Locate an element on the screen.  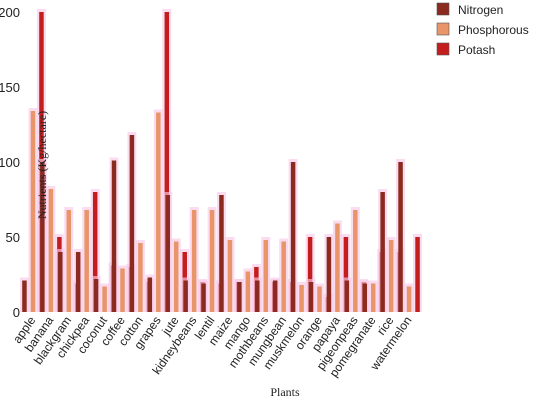
bar-nitrogen-mango is located at coordinates (239, 297).